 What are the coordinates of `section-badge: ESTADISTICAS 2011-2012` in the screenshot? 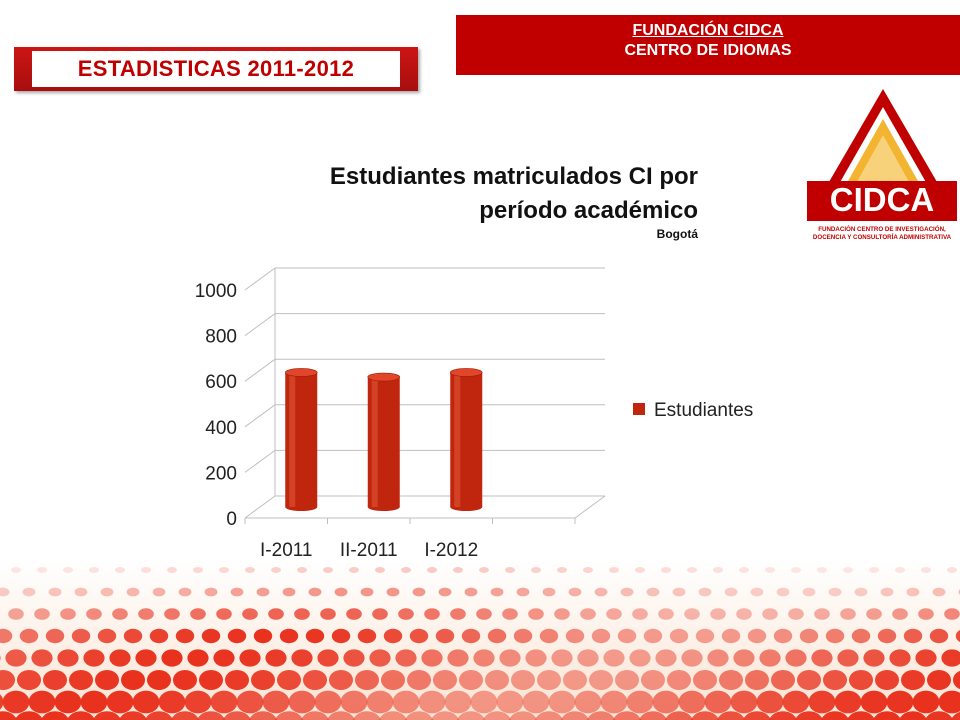 It's located at (216, 69).